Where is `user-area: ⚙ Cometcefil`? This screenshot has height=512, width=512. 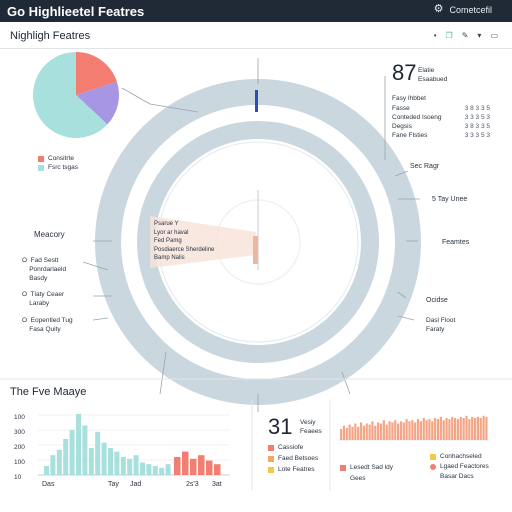 user-area: ⚙ Cometcefil is located at coordinates (463, 9).